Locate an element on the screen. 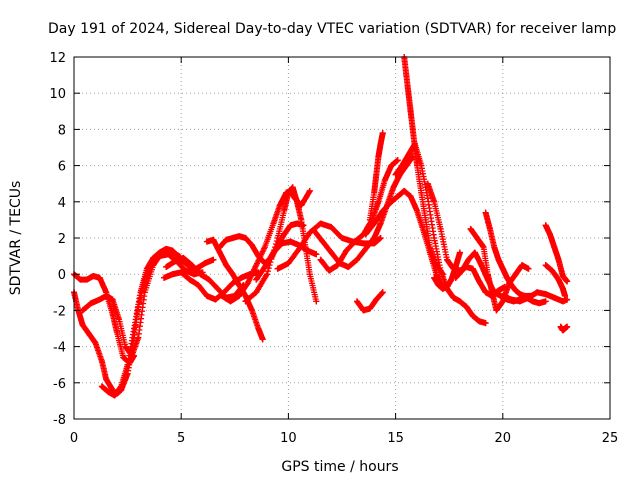  x-tick-label: 20 is located at coordinates (503, 438).